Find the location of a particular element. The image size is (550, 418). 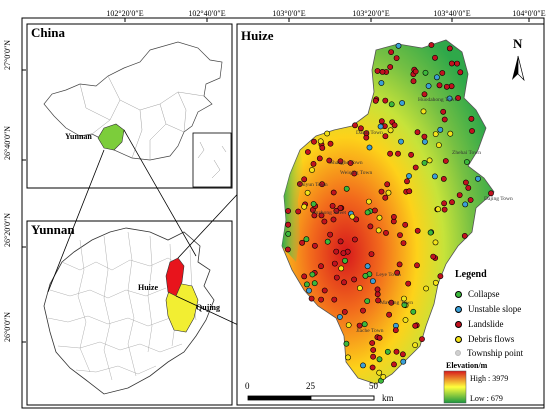

scale-unit: km is located at coordinates (388, 398).